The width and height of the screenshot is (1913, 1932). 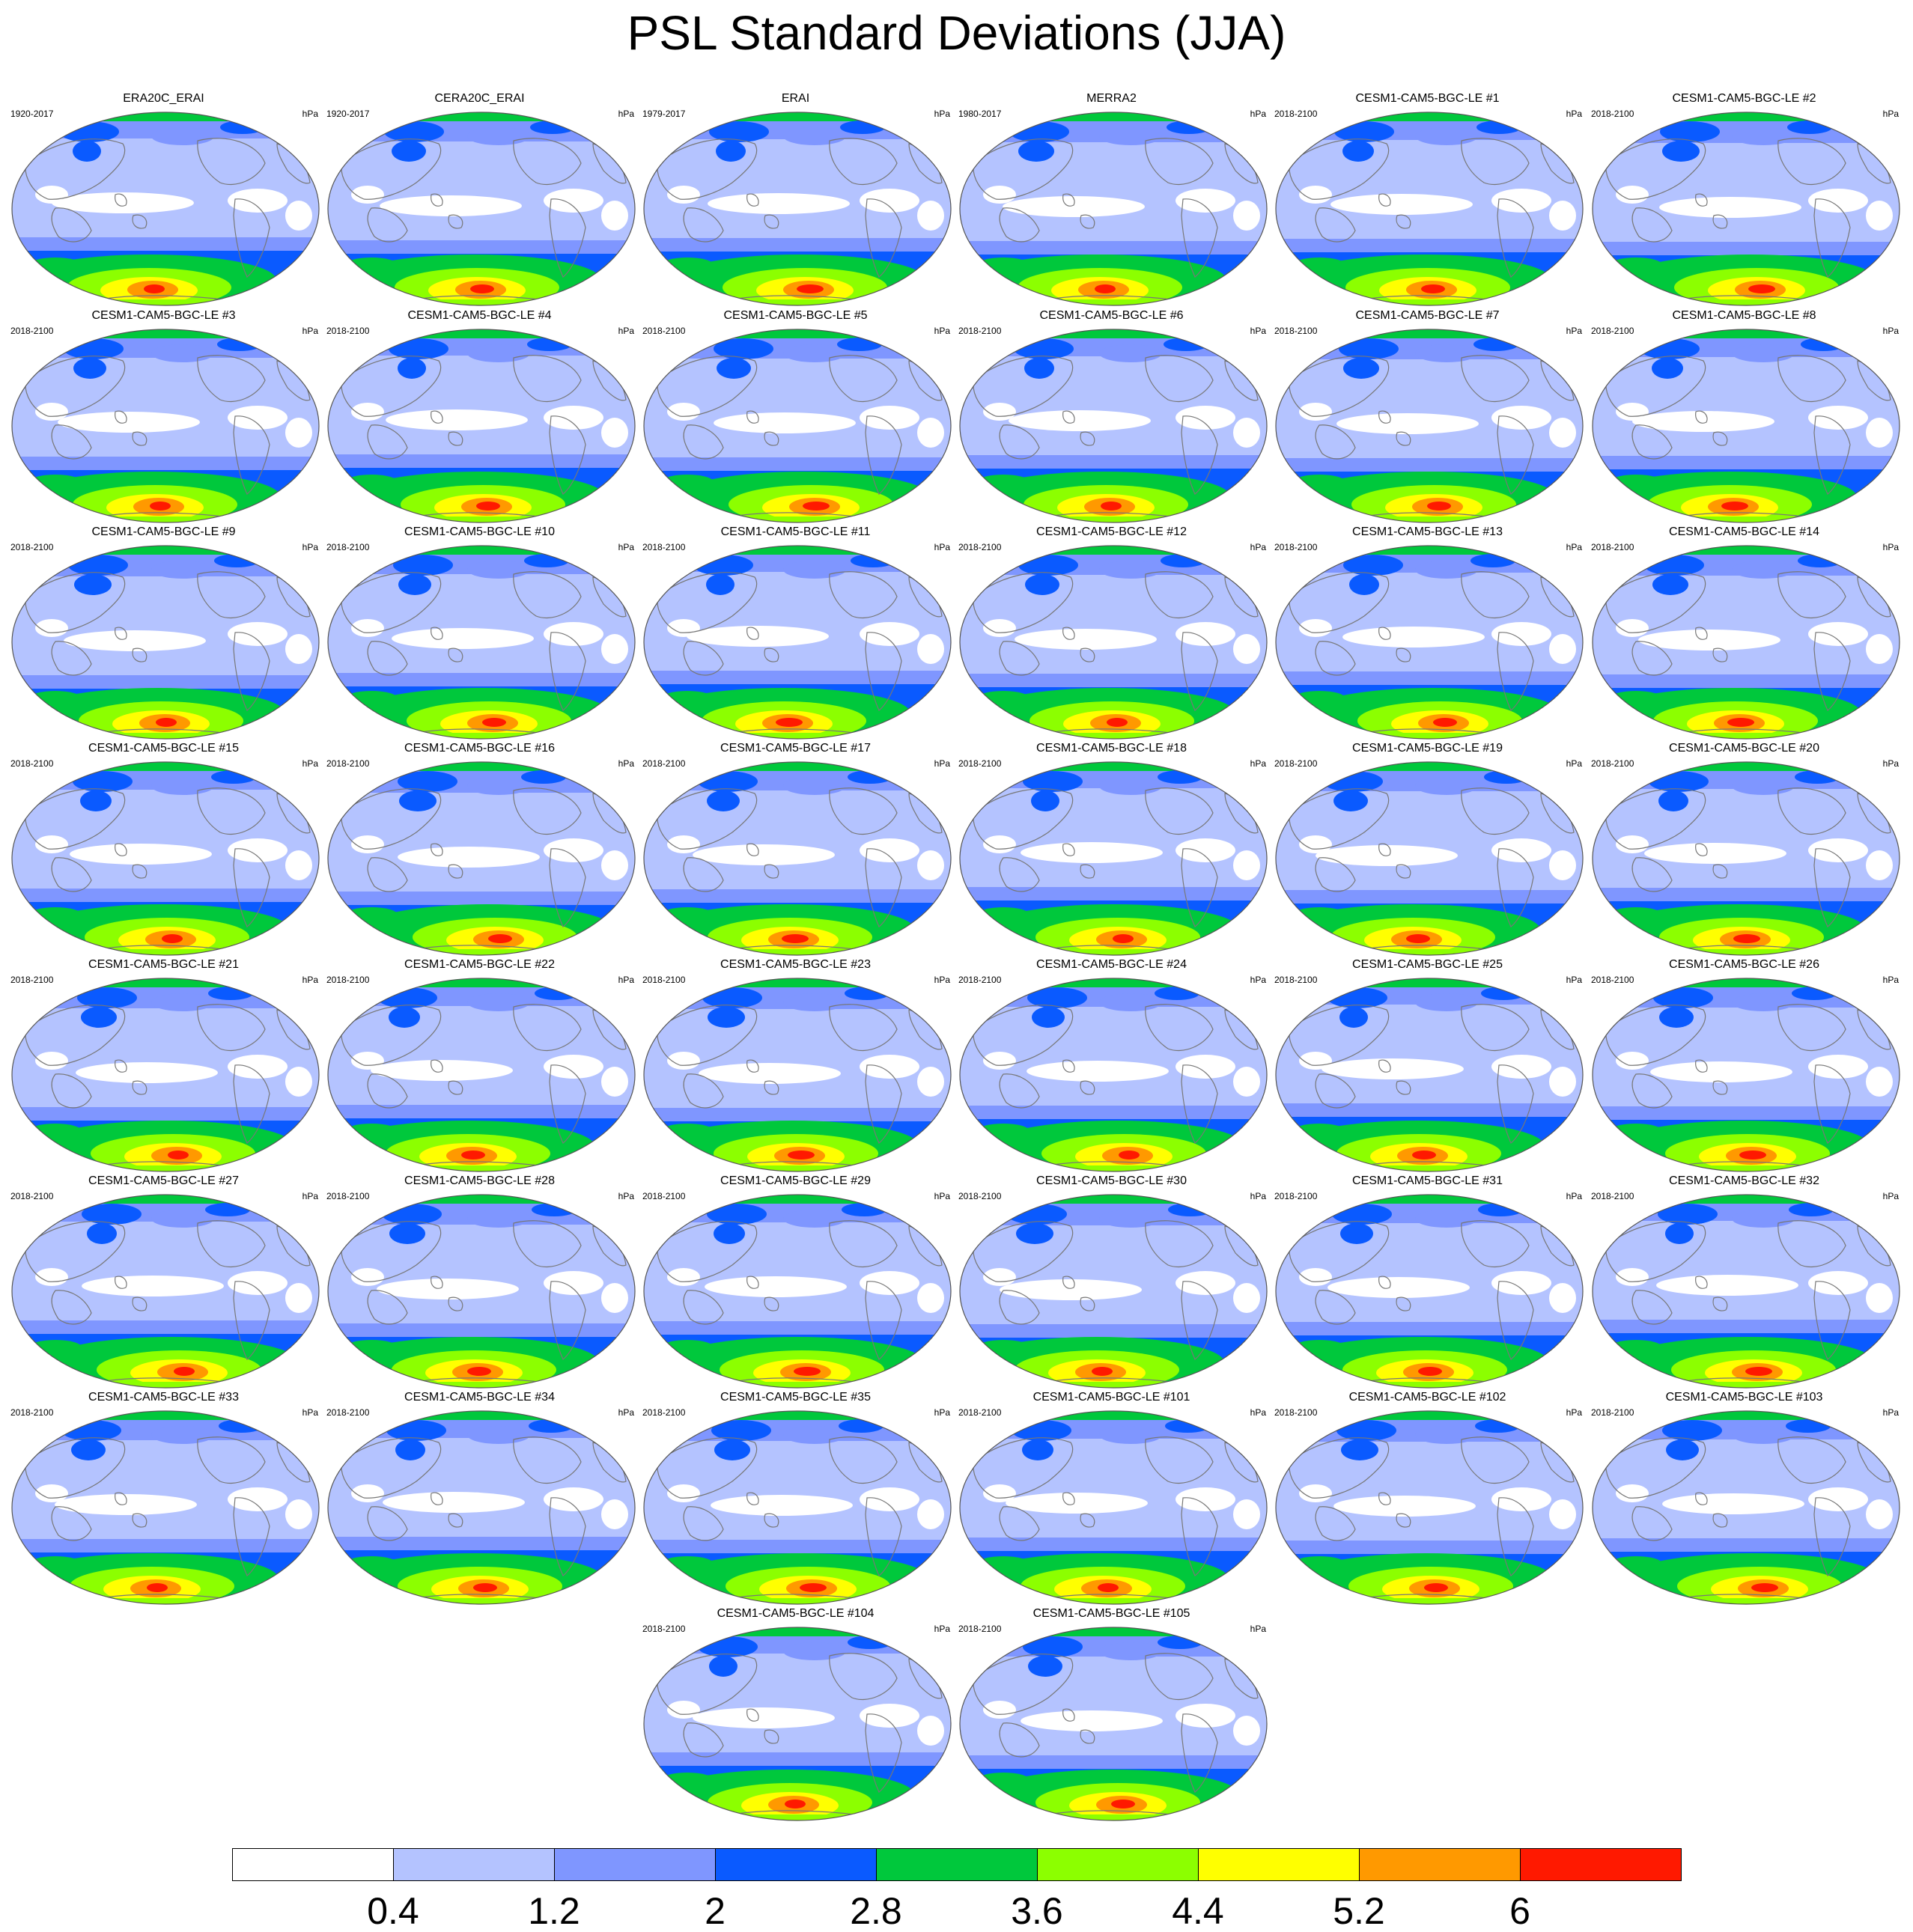 I want to click on panel-title: CESM1-CAM5-BGC-LE #20, so click(x=1744, y=749).